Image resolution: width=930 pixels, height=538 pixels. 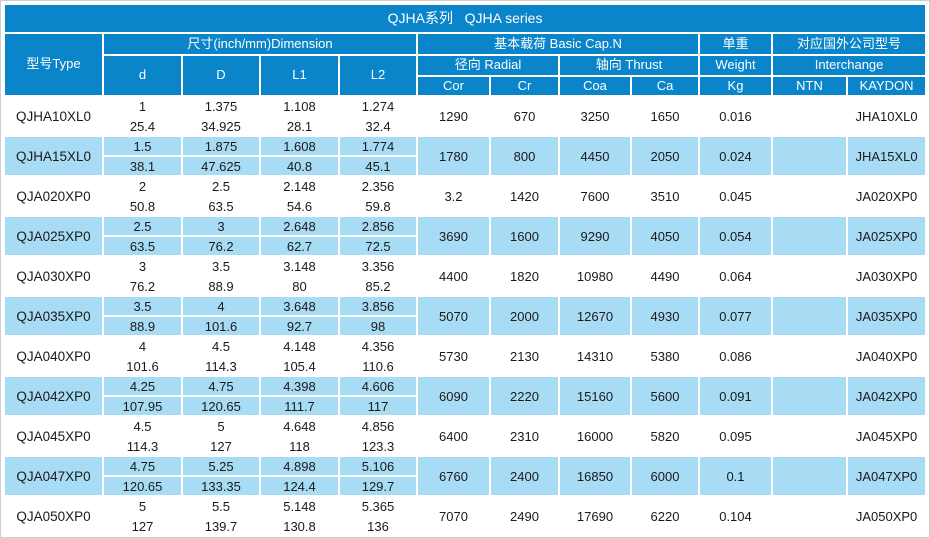 I want to click on cell-L2-inch: 4.356, so click(x=378, y=346).